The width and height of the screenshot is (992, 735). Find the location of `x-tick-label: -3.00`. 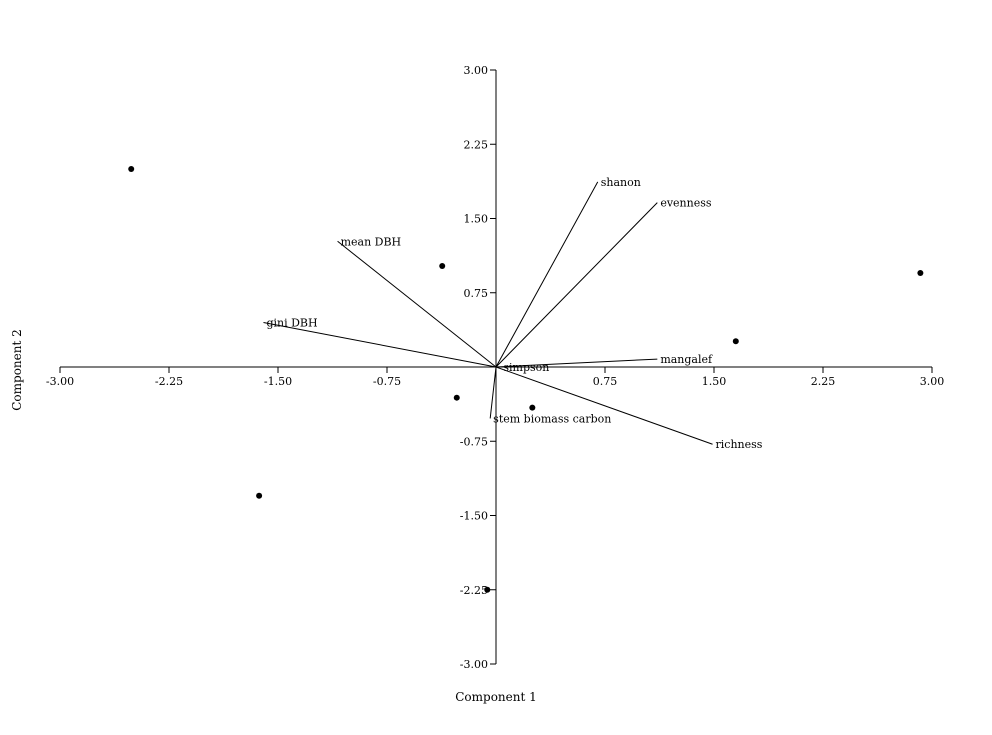

x-tick-label: -3.00 is located at coordinates (60, 381).